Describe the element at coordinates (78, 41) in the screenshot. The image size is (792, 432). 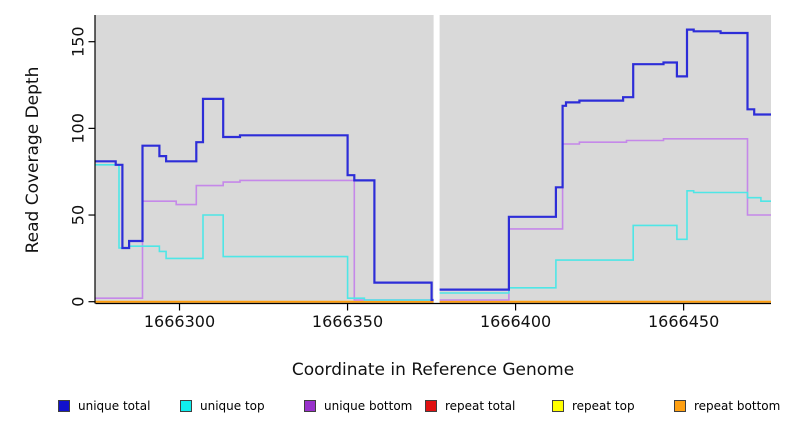
I see `y-tick-label-150: 150` at that location.